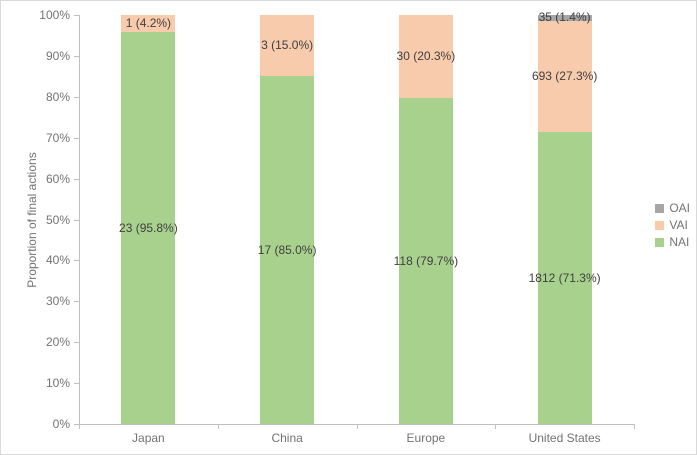 The width and height of the screenshot is (697, 455). Describe the element at coordinates (148, 438) in the screenshot. I see `x-axis-label-japan: Japan` at that location.